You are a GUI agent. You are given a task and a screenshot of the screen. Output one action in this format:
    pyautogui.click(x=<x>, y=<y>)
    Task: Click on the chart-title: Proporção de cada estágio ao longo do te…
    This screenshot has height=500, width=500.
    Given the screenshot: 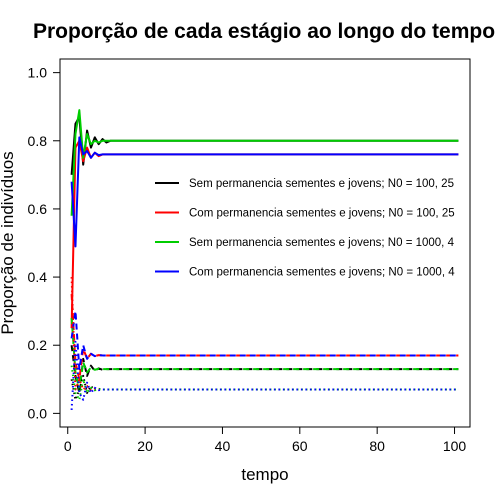 What is the action you would take?
    pyautogui.click(x=264, y=31)
    